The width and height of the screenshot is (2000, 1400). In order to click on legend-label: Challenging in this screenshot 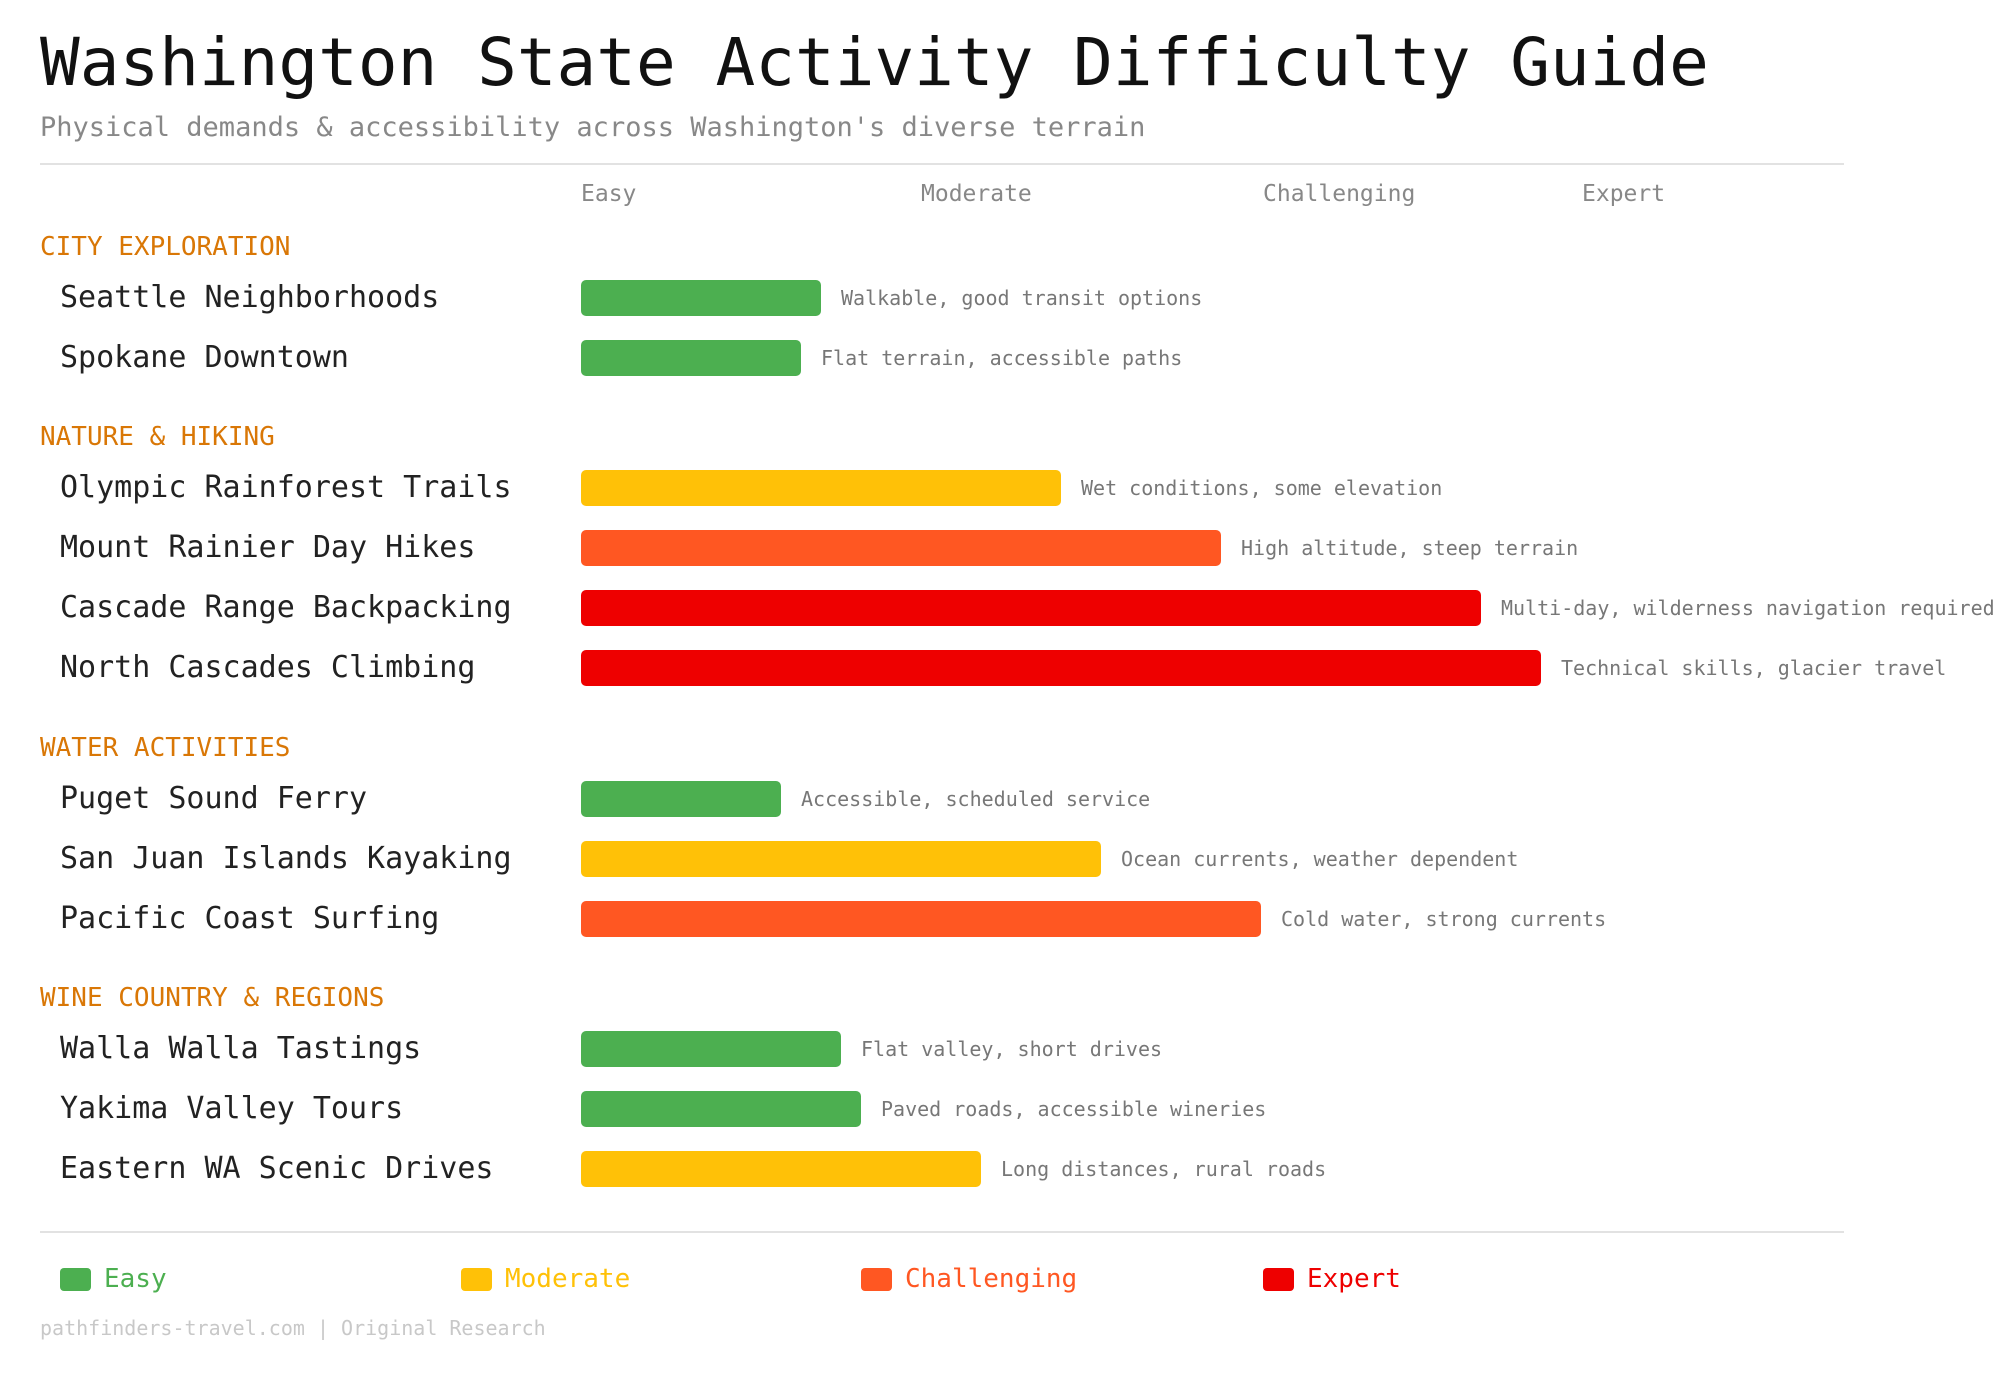, I will do `click(991, 1279)`.